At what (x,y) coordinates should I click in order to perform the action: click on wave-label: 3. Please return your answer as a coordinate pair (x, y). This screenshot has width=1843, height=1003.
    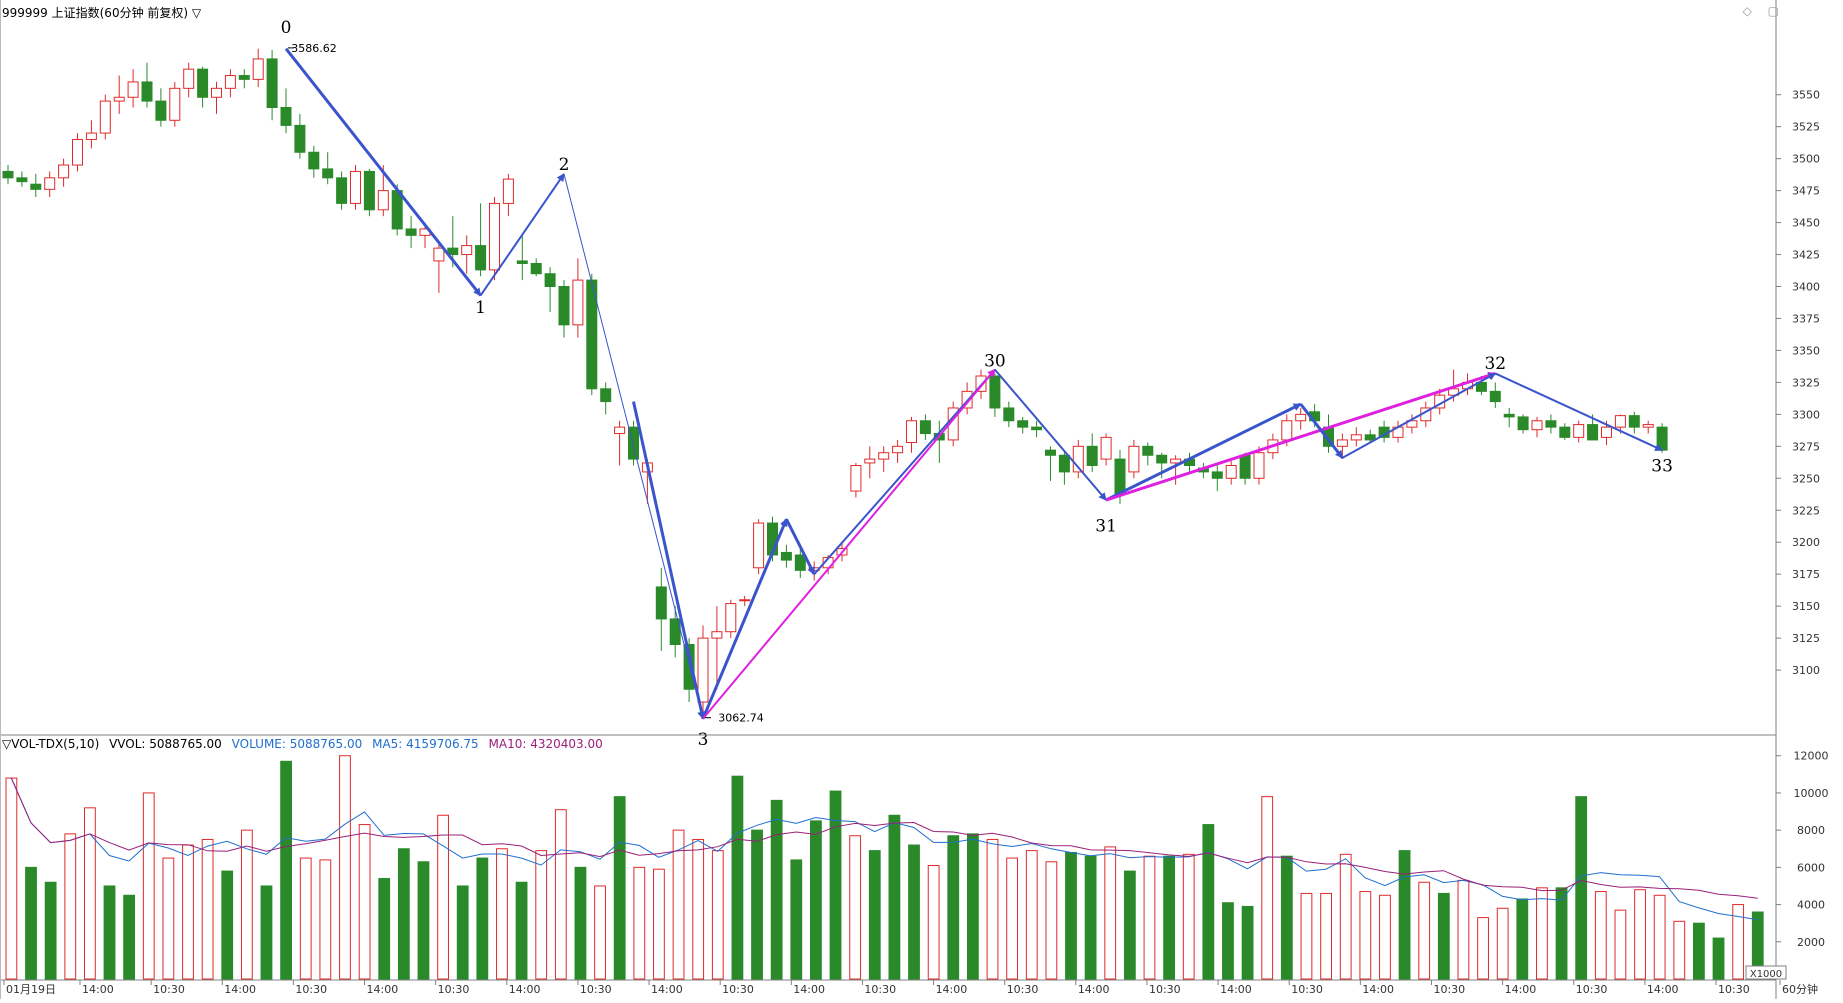
    Looking at the image, I should click on (703, 740).